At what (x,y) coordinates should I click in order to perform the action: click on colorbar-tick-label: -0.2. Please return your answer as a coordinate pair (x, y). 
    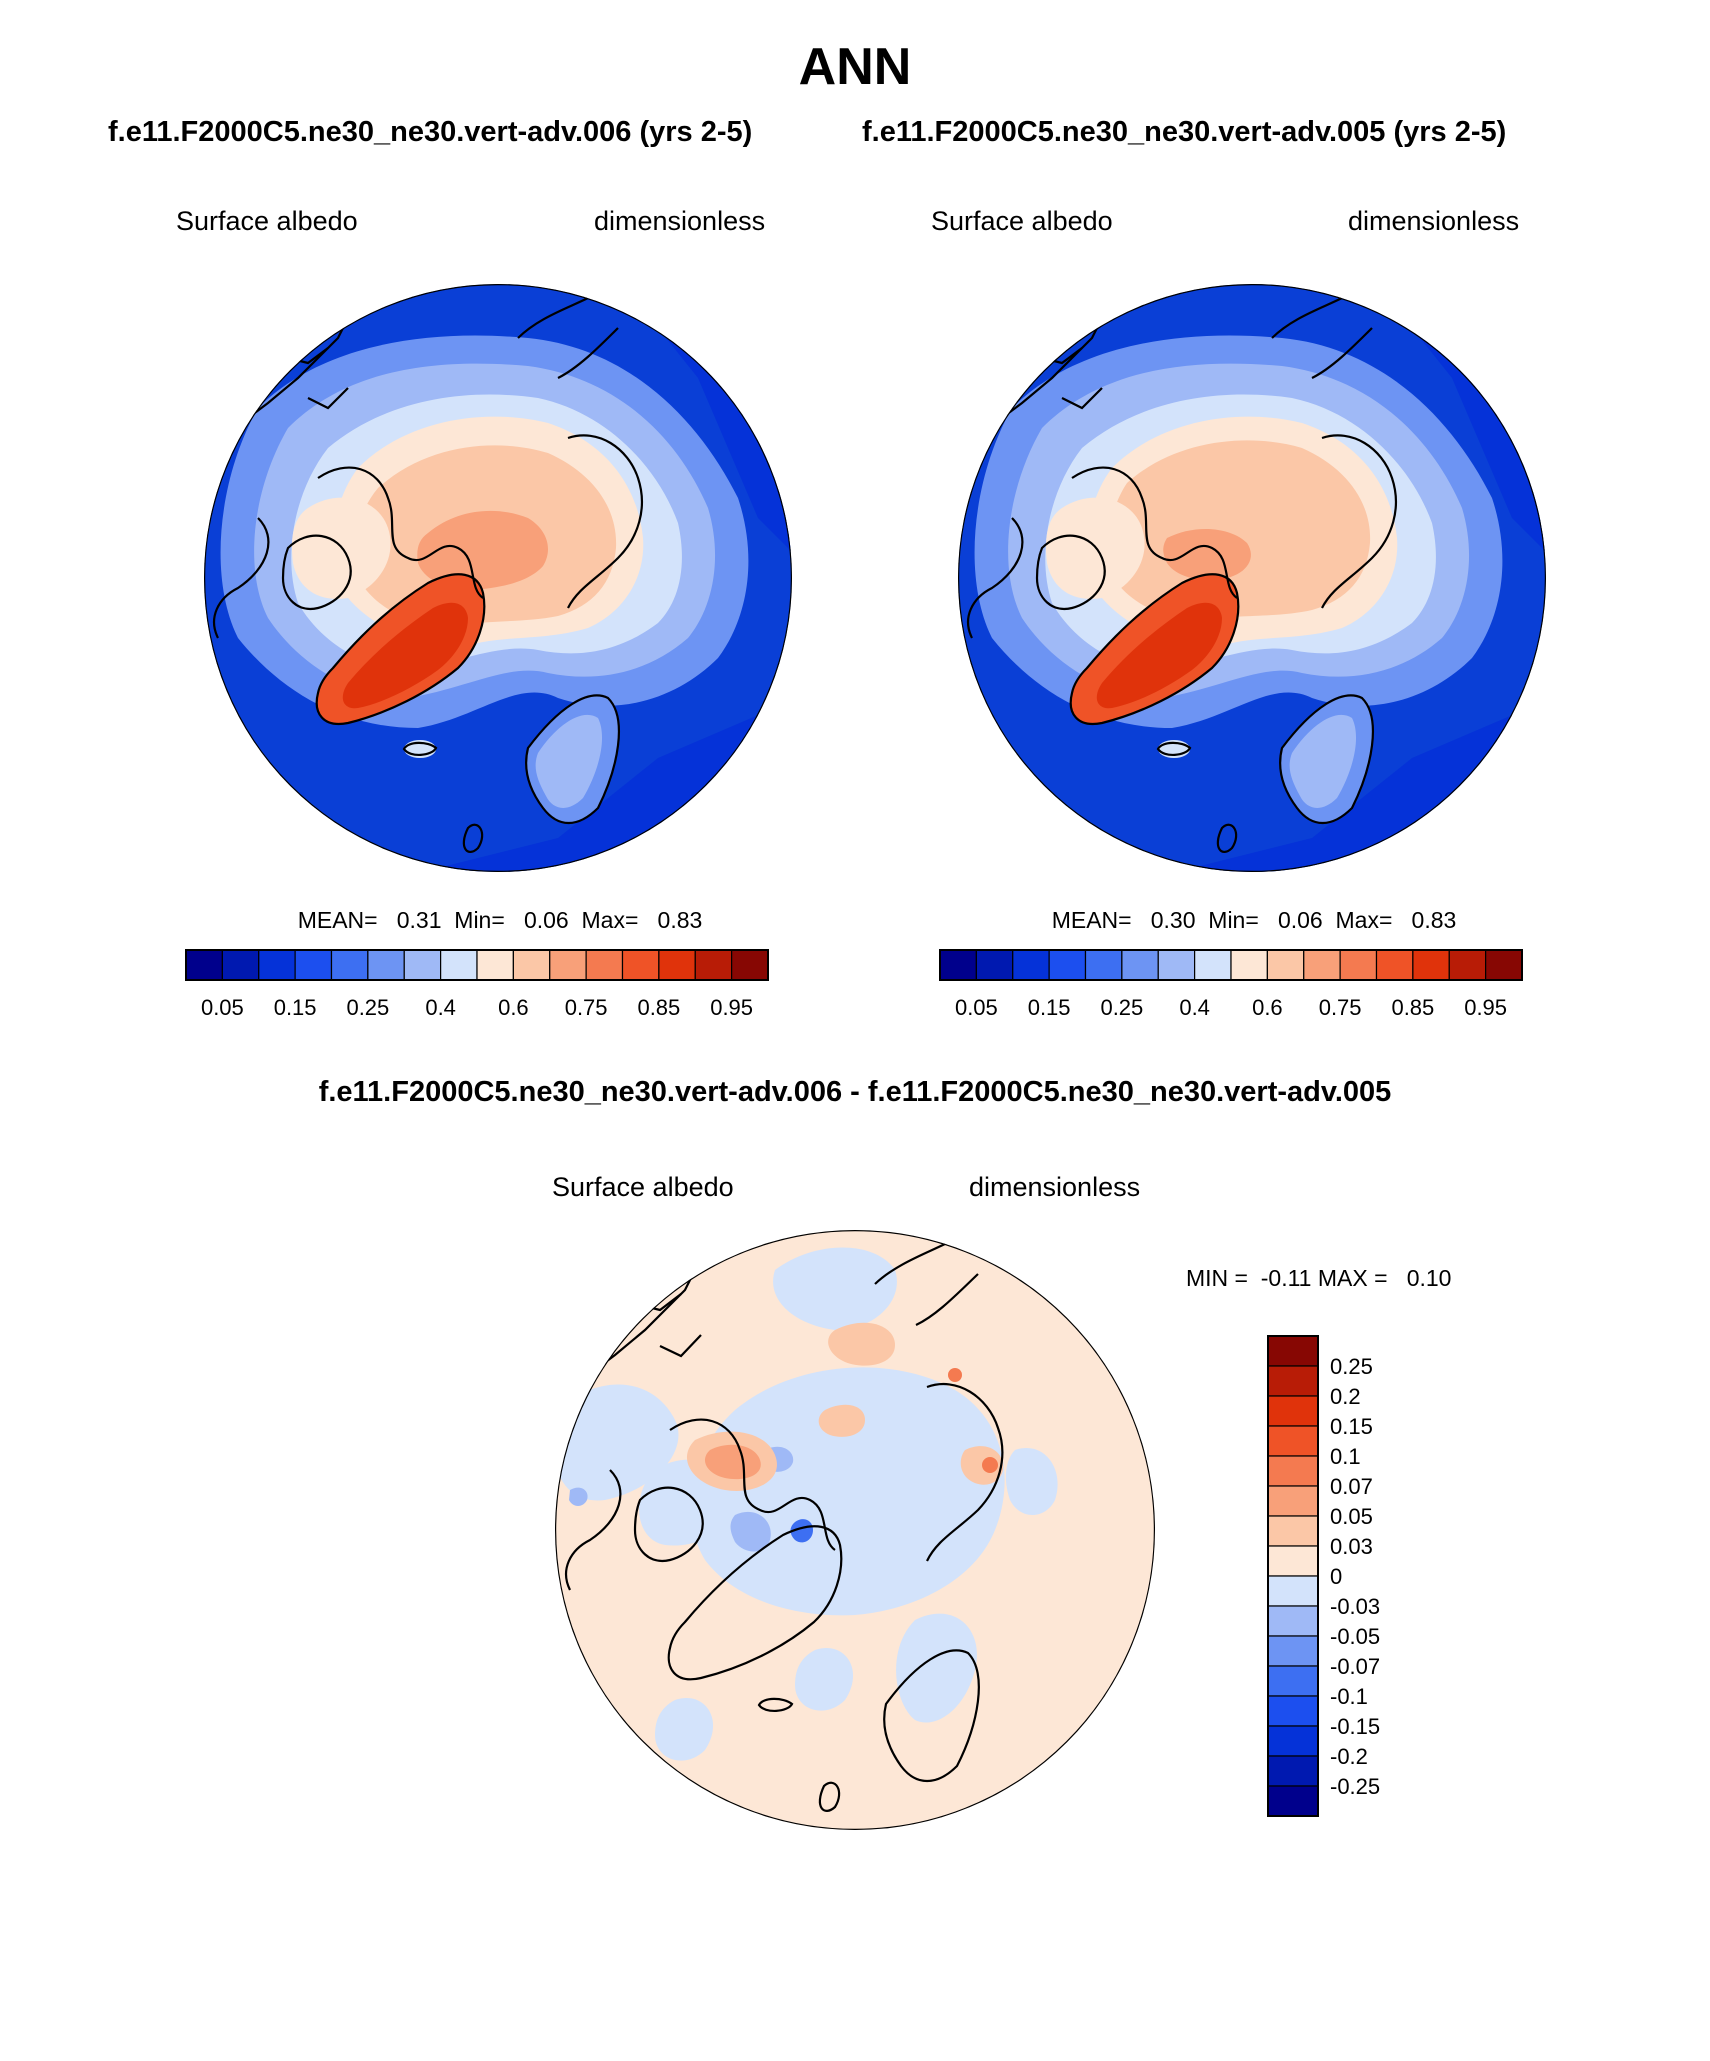
    Looking at the image, I should click on (1349, 1756).